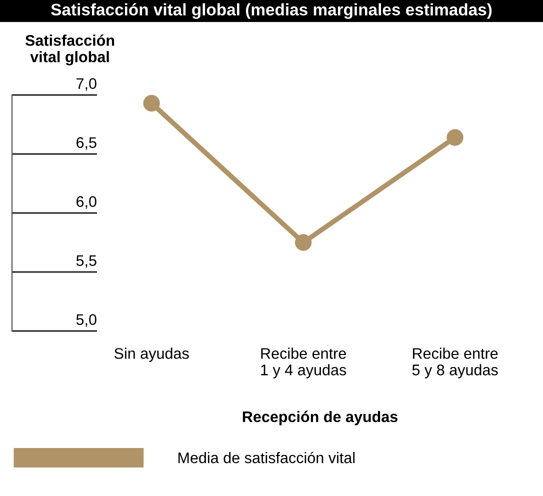 The image size is (543, 496). What do you see at coordinates (86, 143) in the screenshot?
I see `y-tick-label: 6,5` at bounding box center [86, 143].